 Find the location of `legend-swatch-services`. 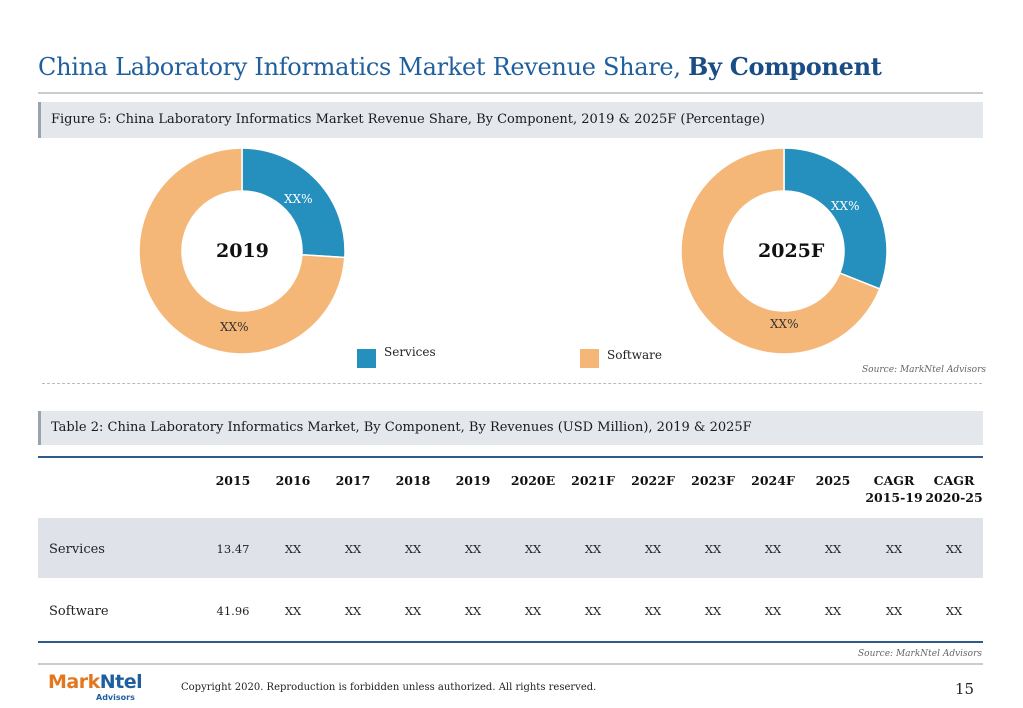

legend-swatch-services is located at coordinates (366, 358).